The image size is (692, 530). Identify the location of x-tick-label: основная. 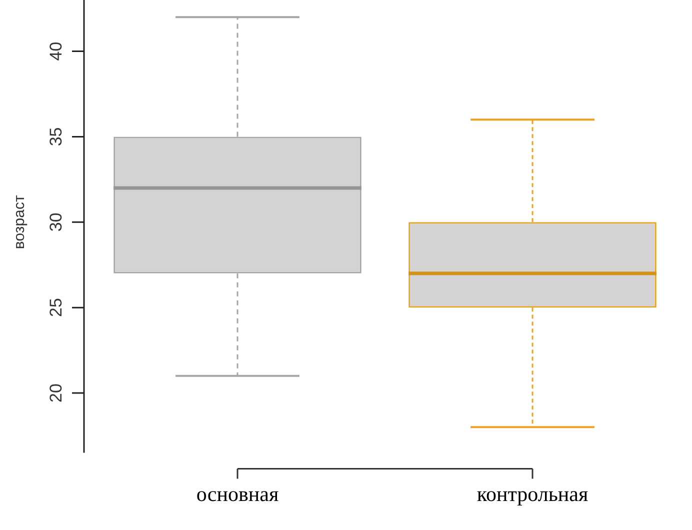
(237, 494).